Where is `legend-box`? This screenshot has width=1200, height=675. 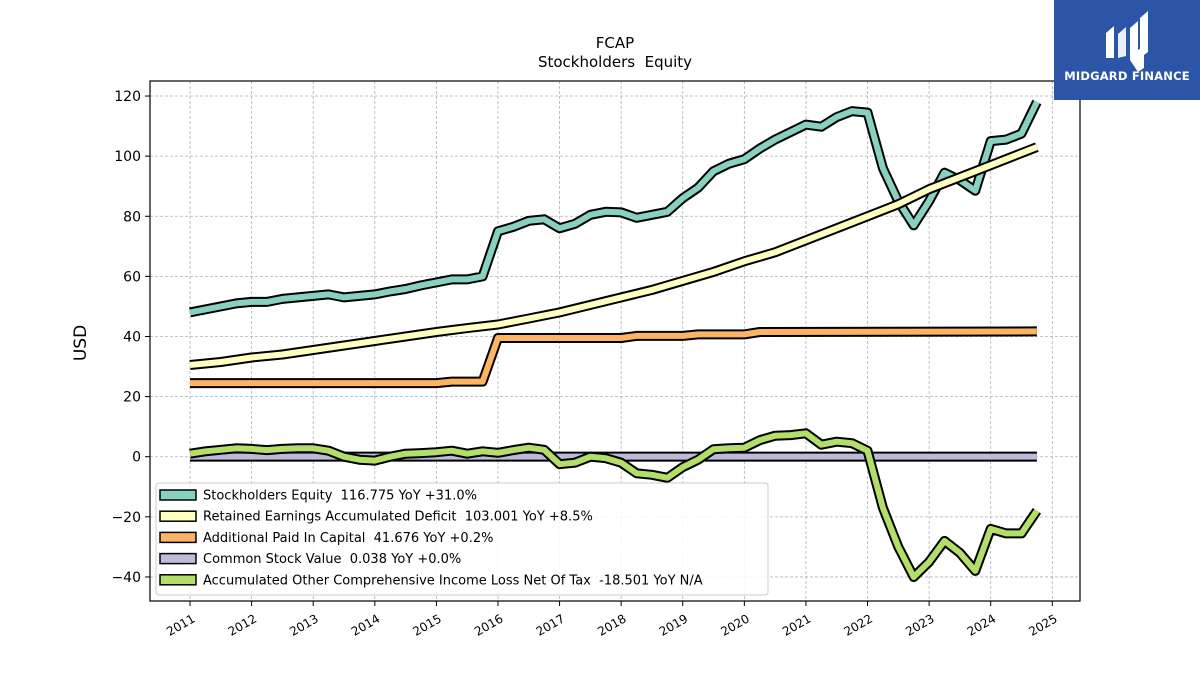 legend-box is located at coordinates (462, 539).